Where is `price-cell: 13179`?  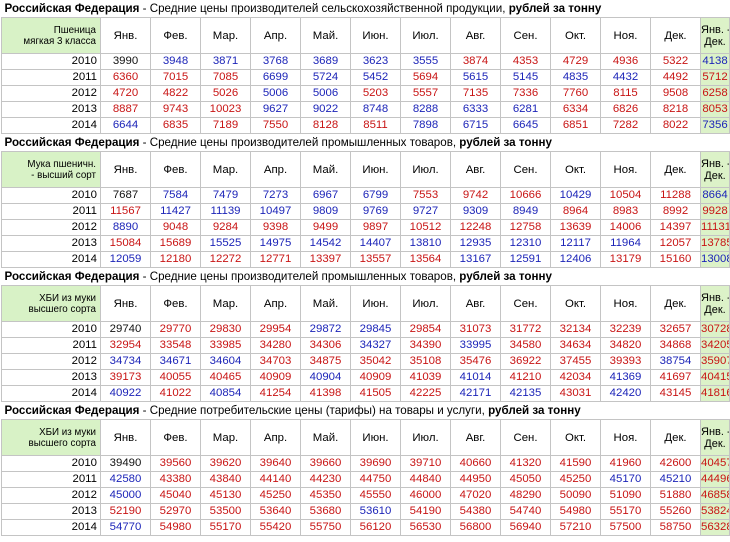 price-cell: 13179 is located at coordinates (625, 259).